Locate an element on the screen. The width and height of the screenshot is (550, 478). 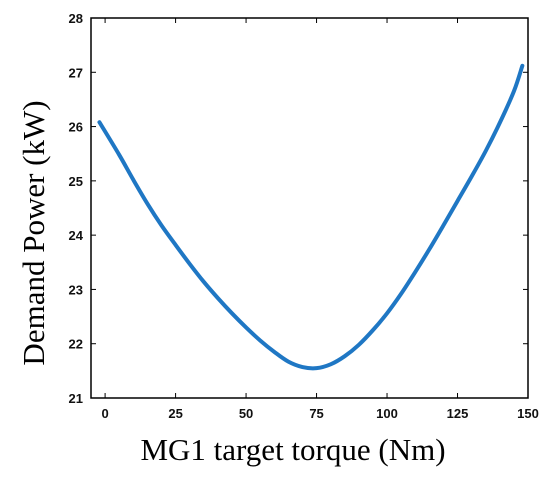
y-tick-label: 24 is located at coordinates (76, 235).